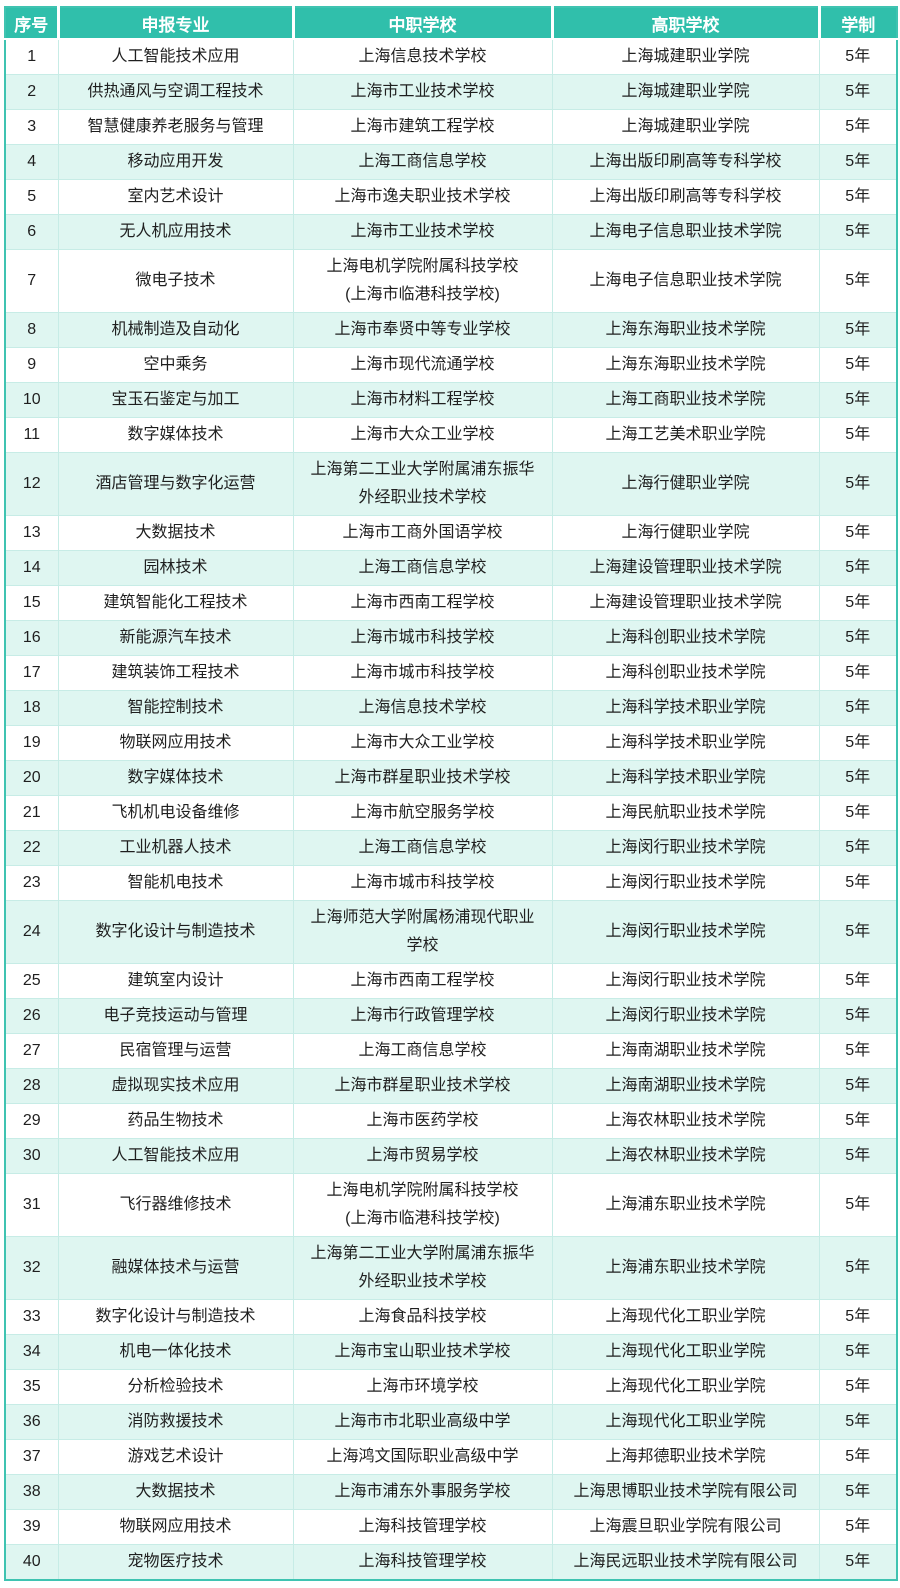 This screenshot has height=1588, width=900. What do you see at coordinates (422, 484) in the screenshot?
I see `cell-mid_school: 上海第二工业大学附属浦东振华 外经职业技术学校` at bounding box center [422, 484].